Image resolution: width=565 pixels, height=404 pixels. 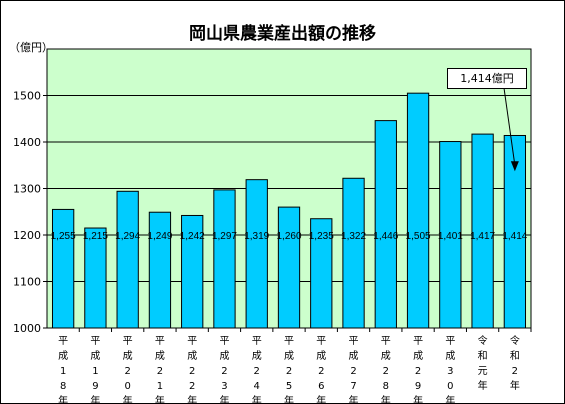 What do you see at coordinates (289, 369) in the screenshot?
I see `x-category-label: 平成 2 5 年` at bounding box center [289, 369].